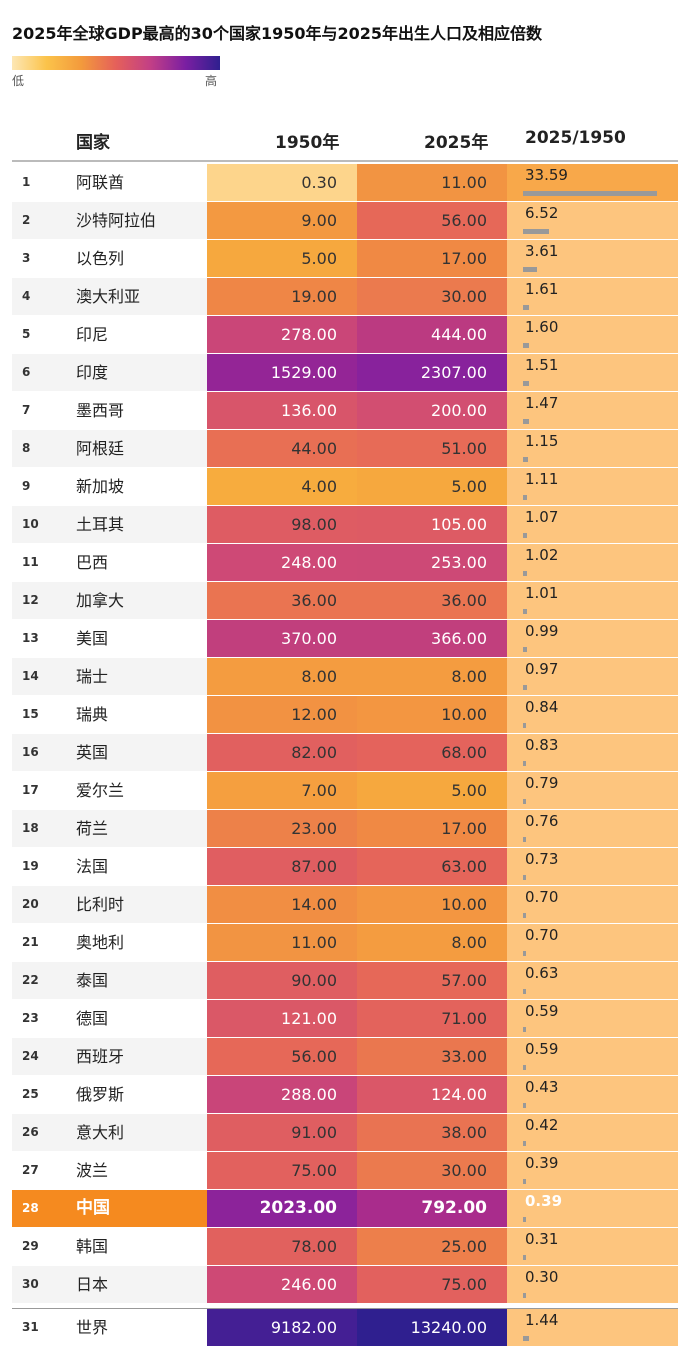 The height and width of the screenshot is (1356, 690). I want to click on header-country: 国家, so click(93, 143).